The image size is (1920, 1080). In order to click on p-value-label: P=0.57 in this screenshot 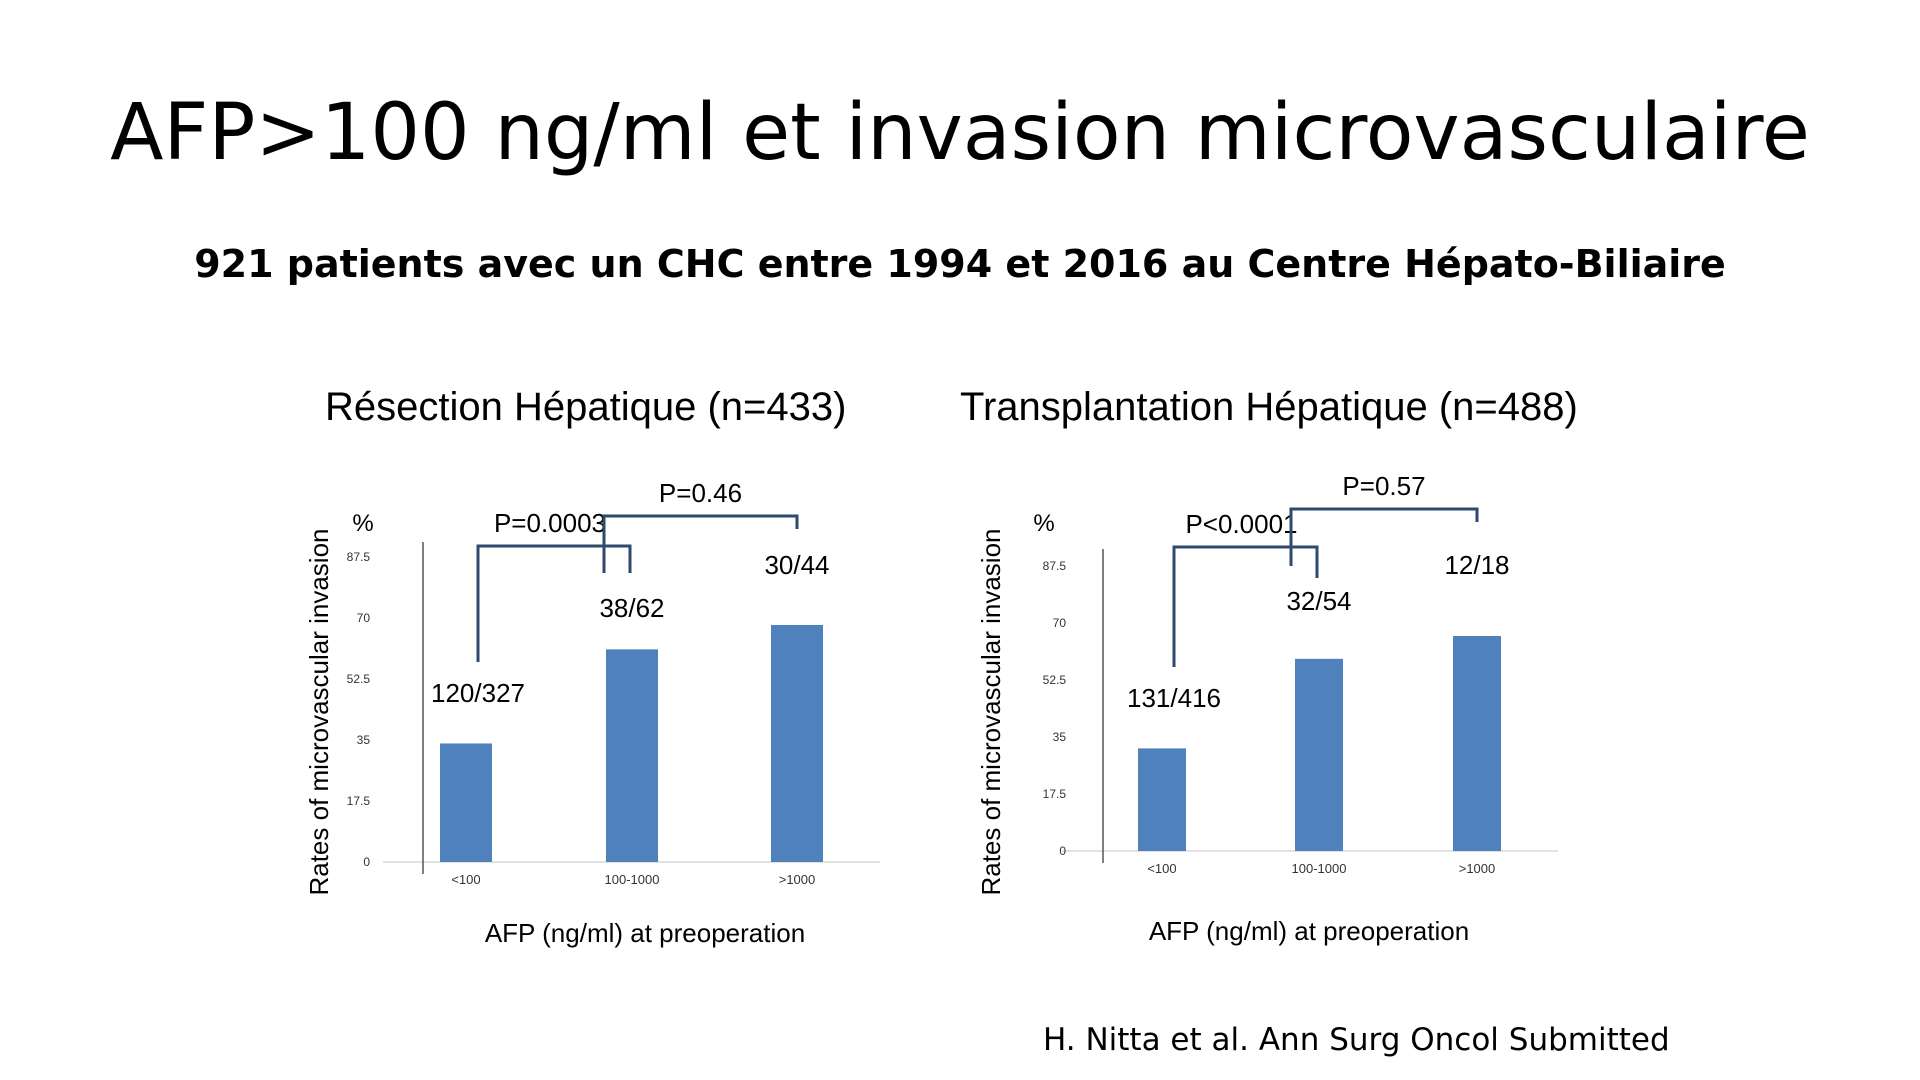, I will do `click(1383, 486)`.